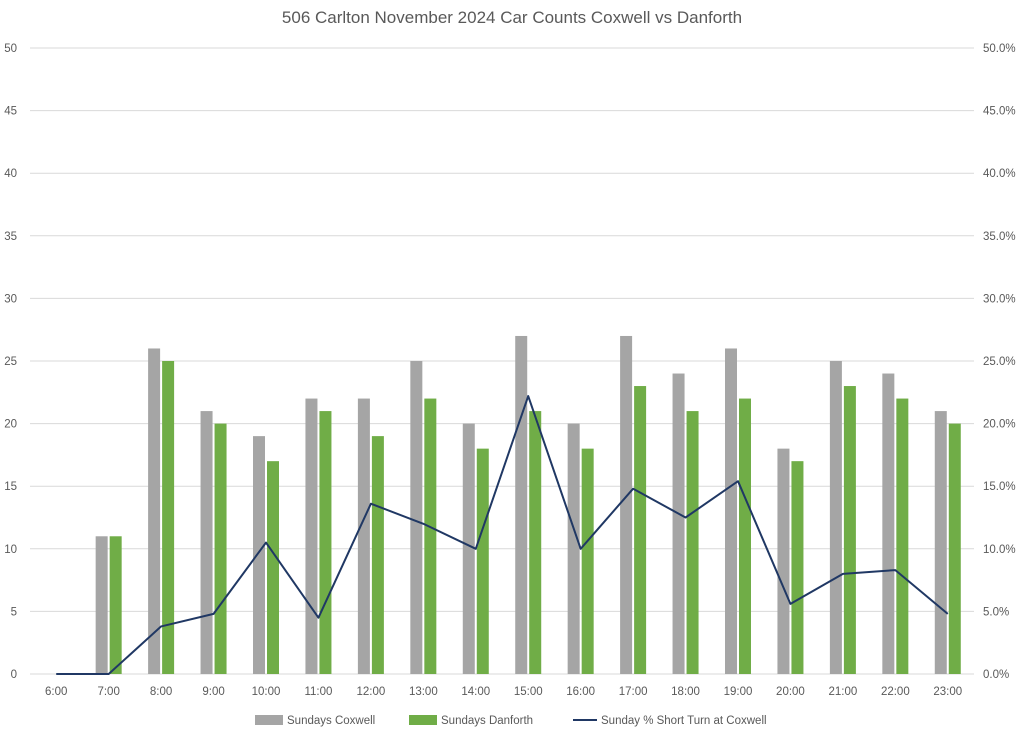  What do you see at coordinates (633, 692) in the screenshot?
I see `x-tick-label: 17:00` at bounding box center [633, 692].